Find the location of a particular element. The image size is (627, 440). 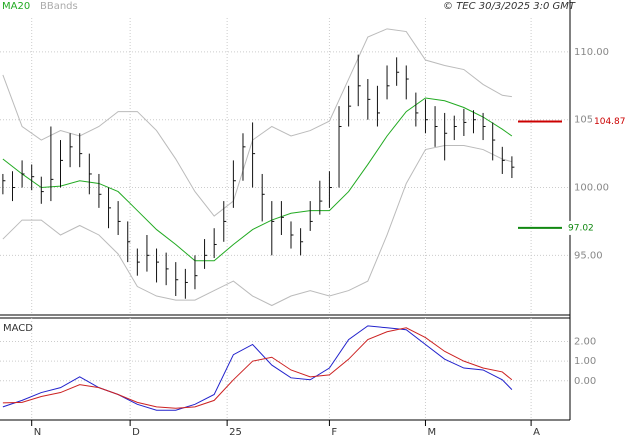

y-tick-label: 2.00 is located at coordinates (585, 342).